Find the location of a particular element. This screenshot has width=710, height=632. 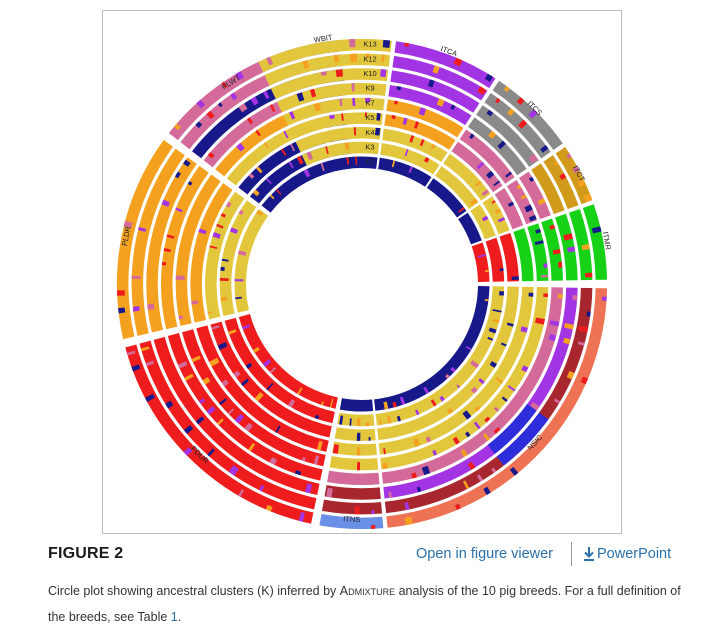

ring-wbit-k3 is located at coordinates (340, 153).